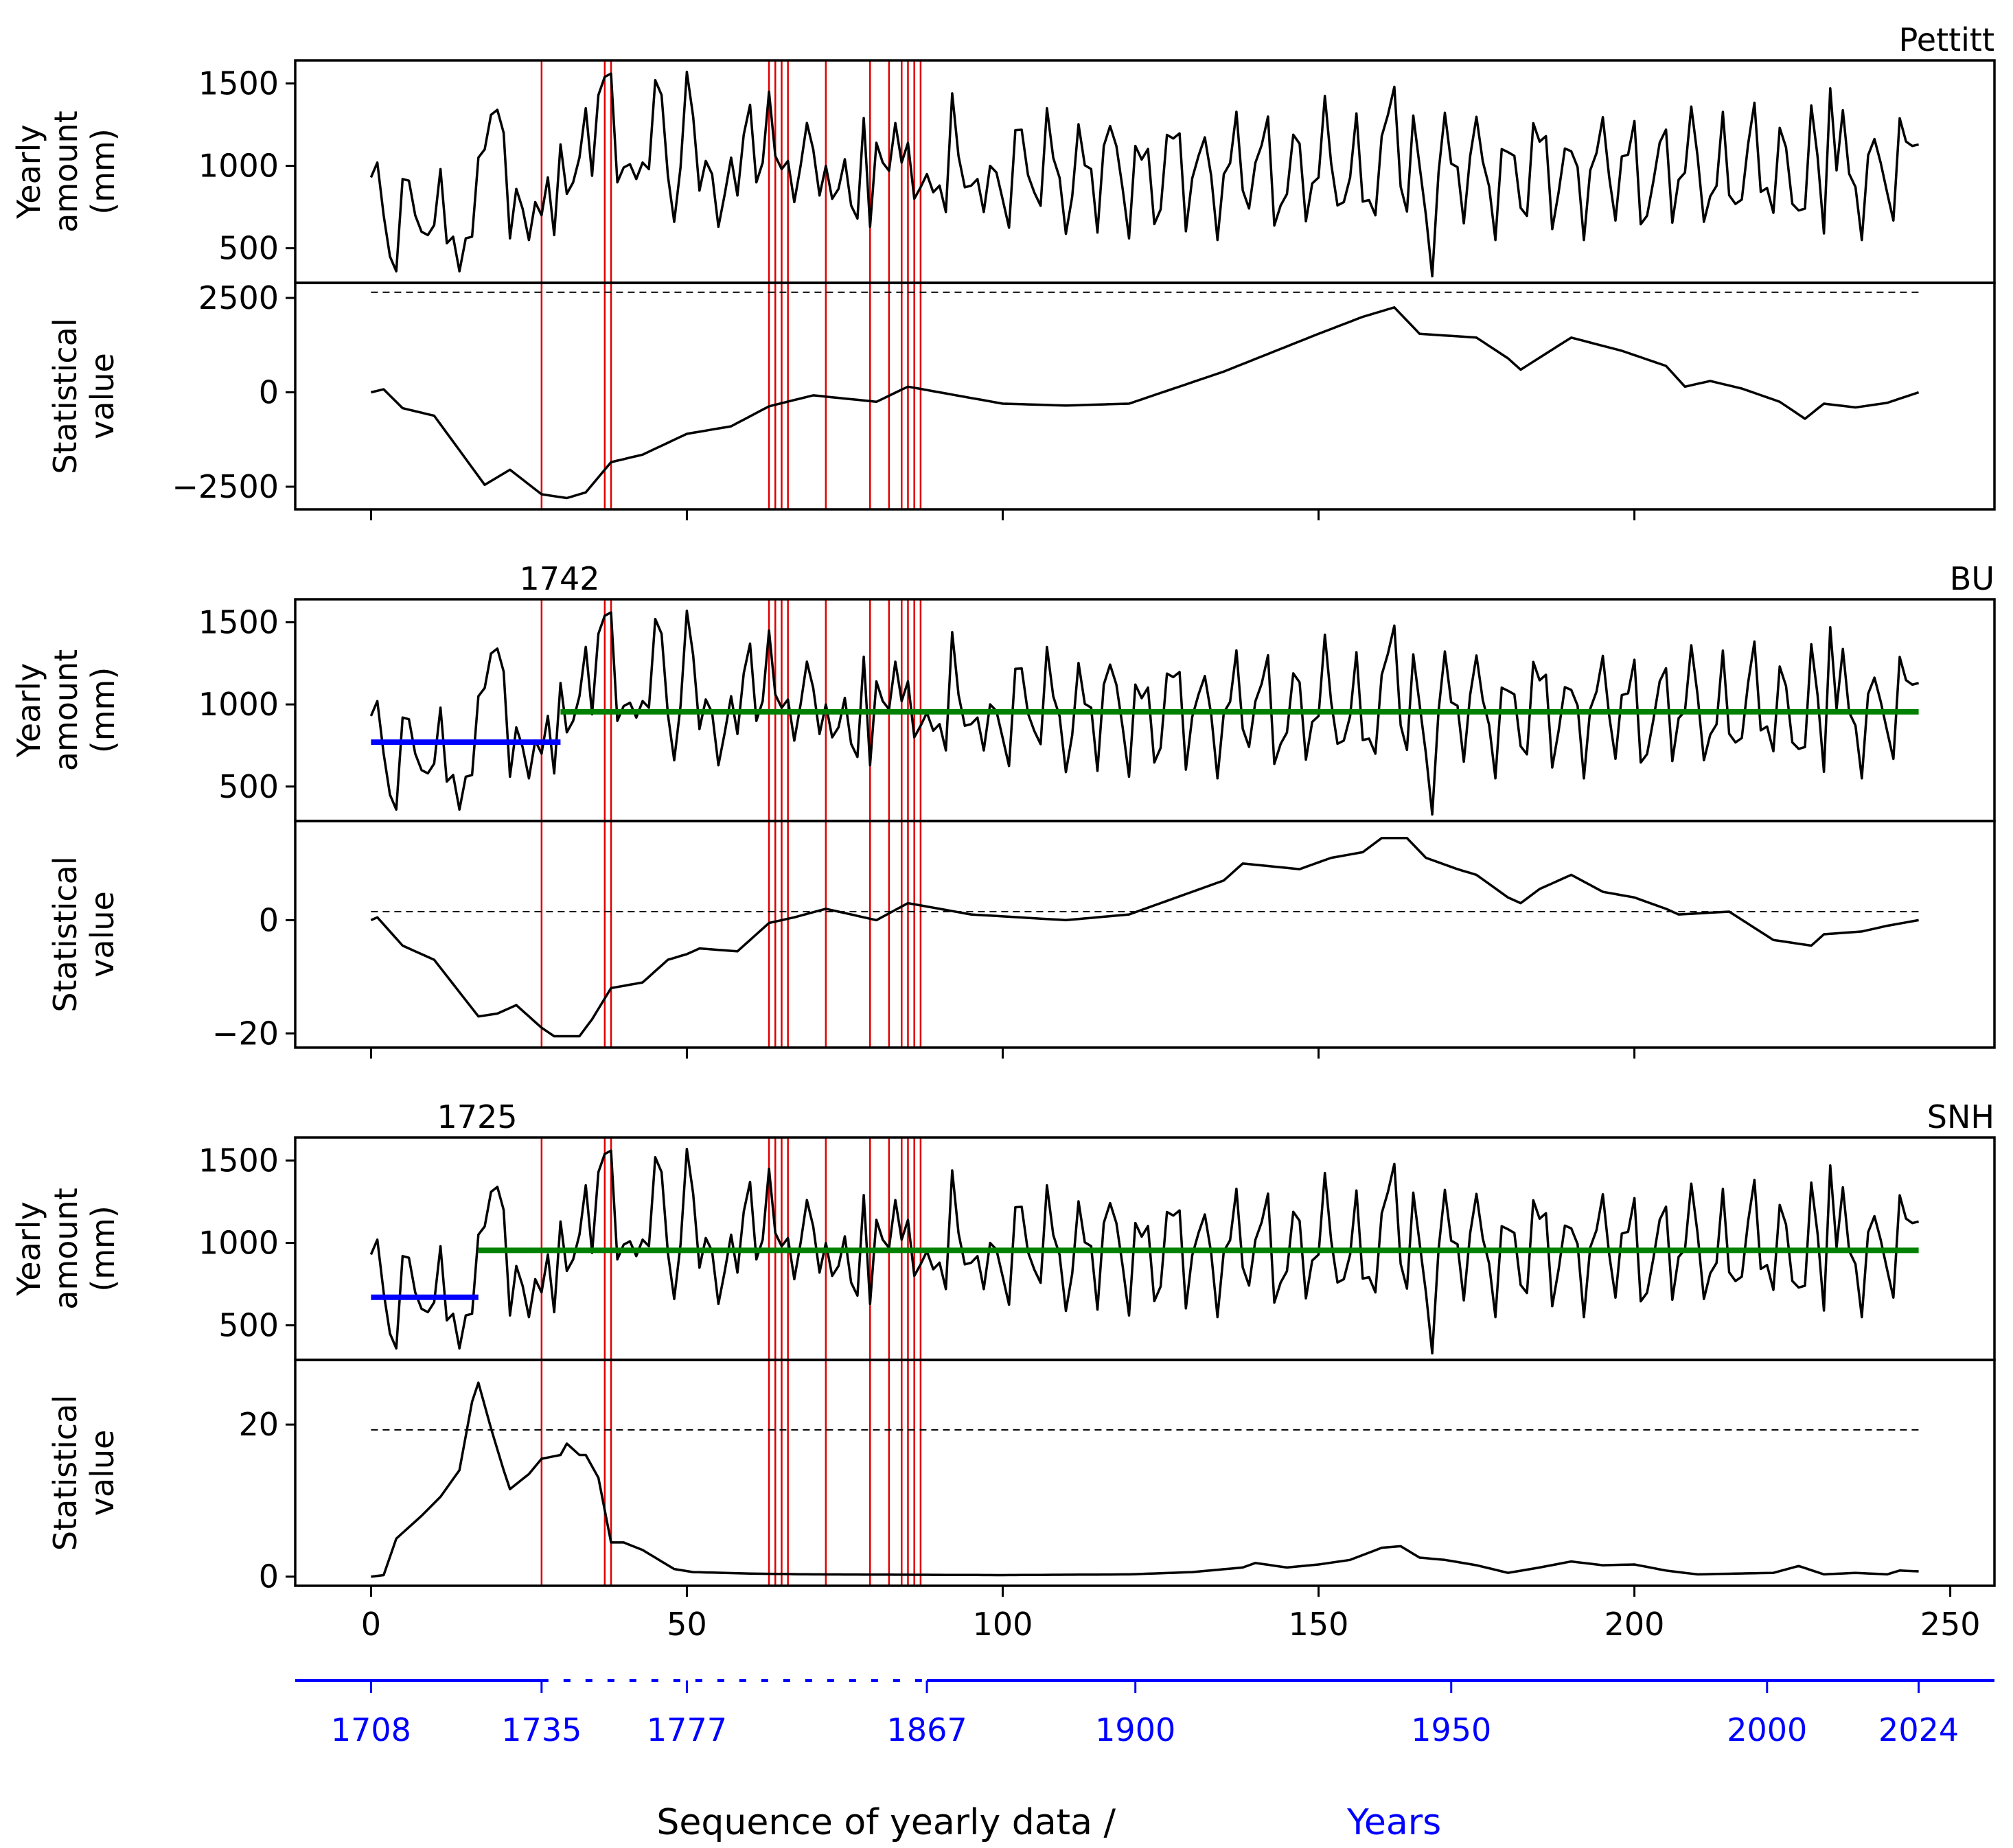  Describe the element at coordinates (1950, 1624) in the screenshot. I see `x-tick-label: 250` at that location.